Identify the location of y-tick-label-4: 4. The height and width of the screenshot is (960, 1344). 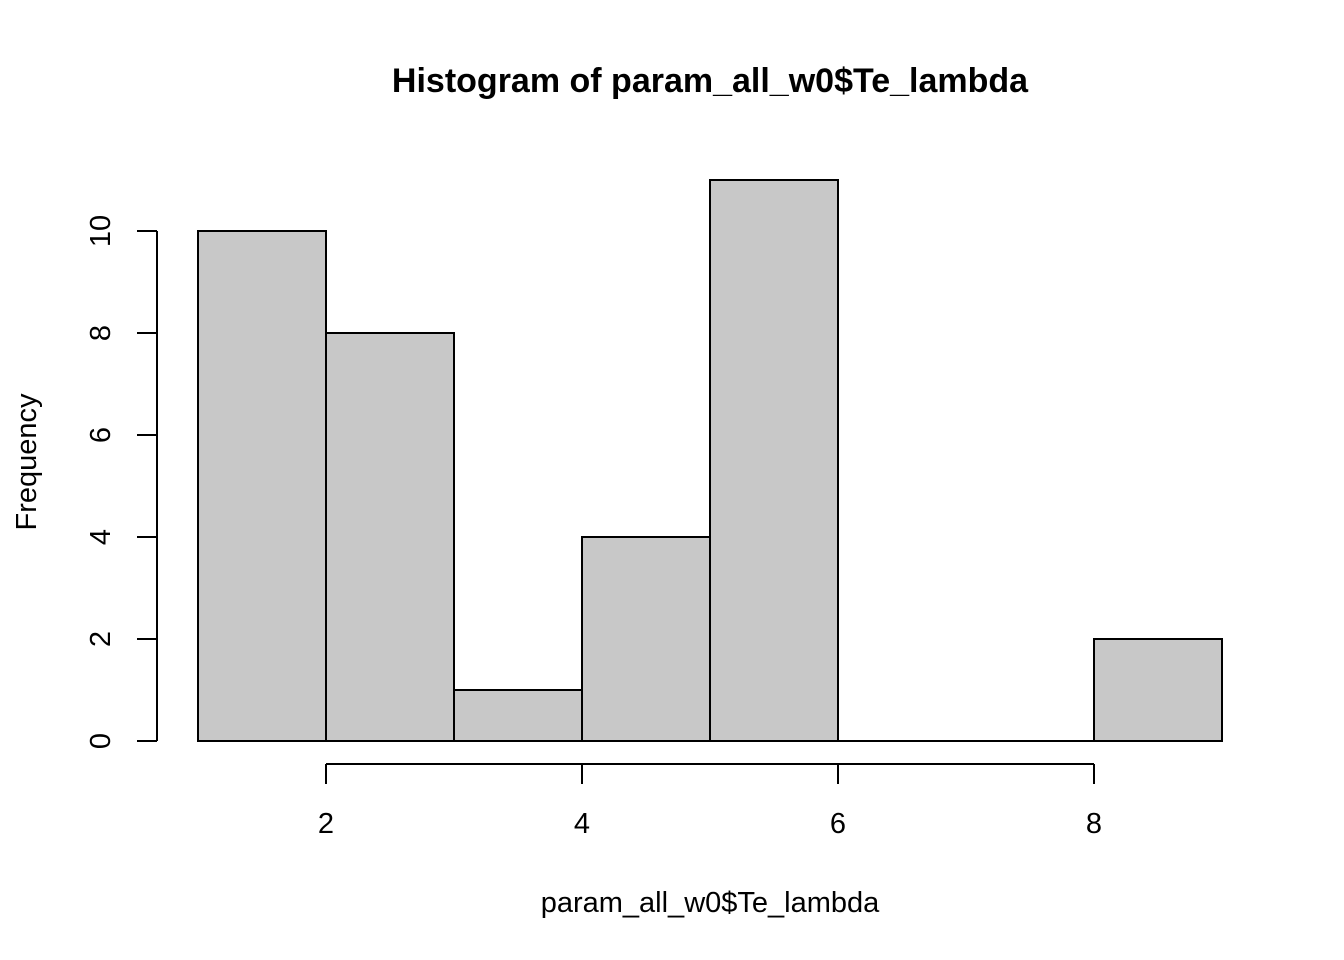
(101, 537).